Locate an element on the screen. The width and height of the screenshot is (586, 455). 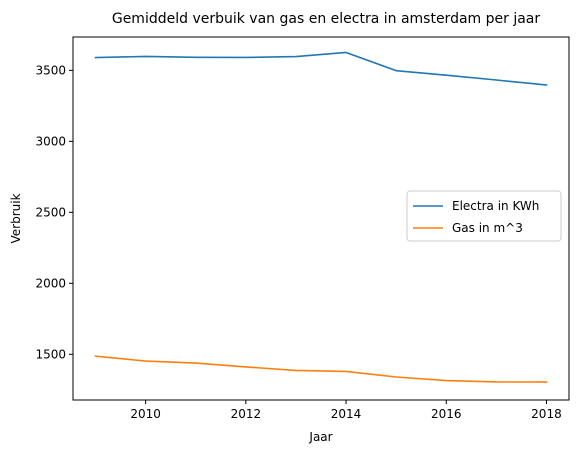
x-axis-label: Jaar is located at coordinates (320, 437).